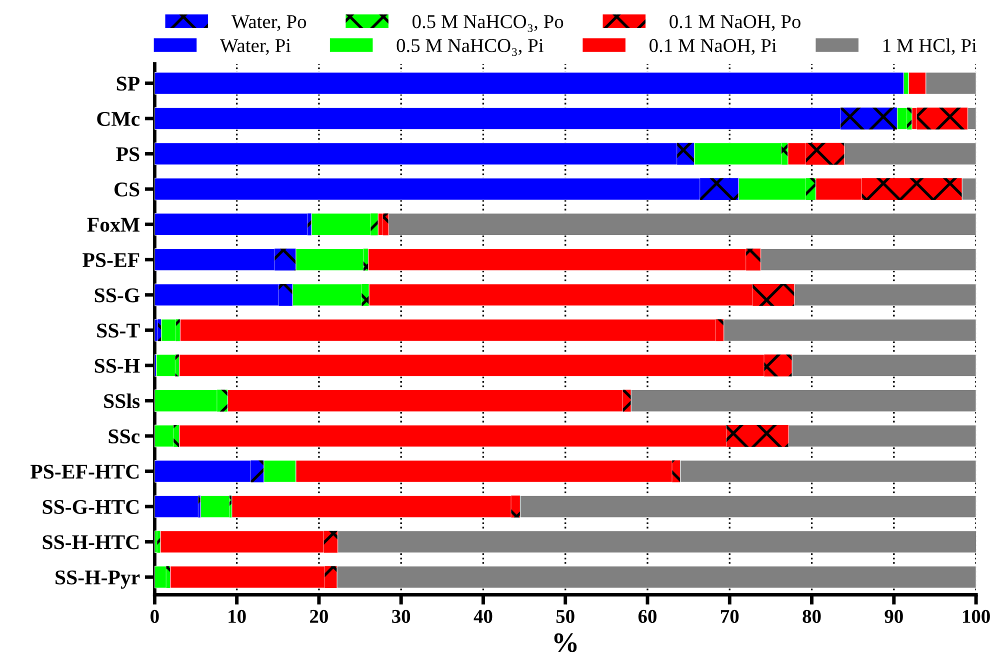 Image resolution: width=998 pixels, height=672 pixels. I want to click on legend-label: 0.5 M NaHCO₃, Po, so click(488, 23).